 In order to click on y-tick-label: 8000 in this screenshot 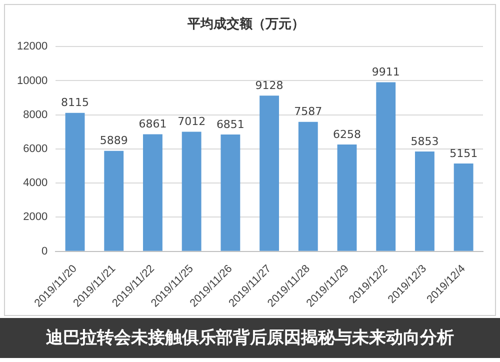, I will do `click(35, 114)`.